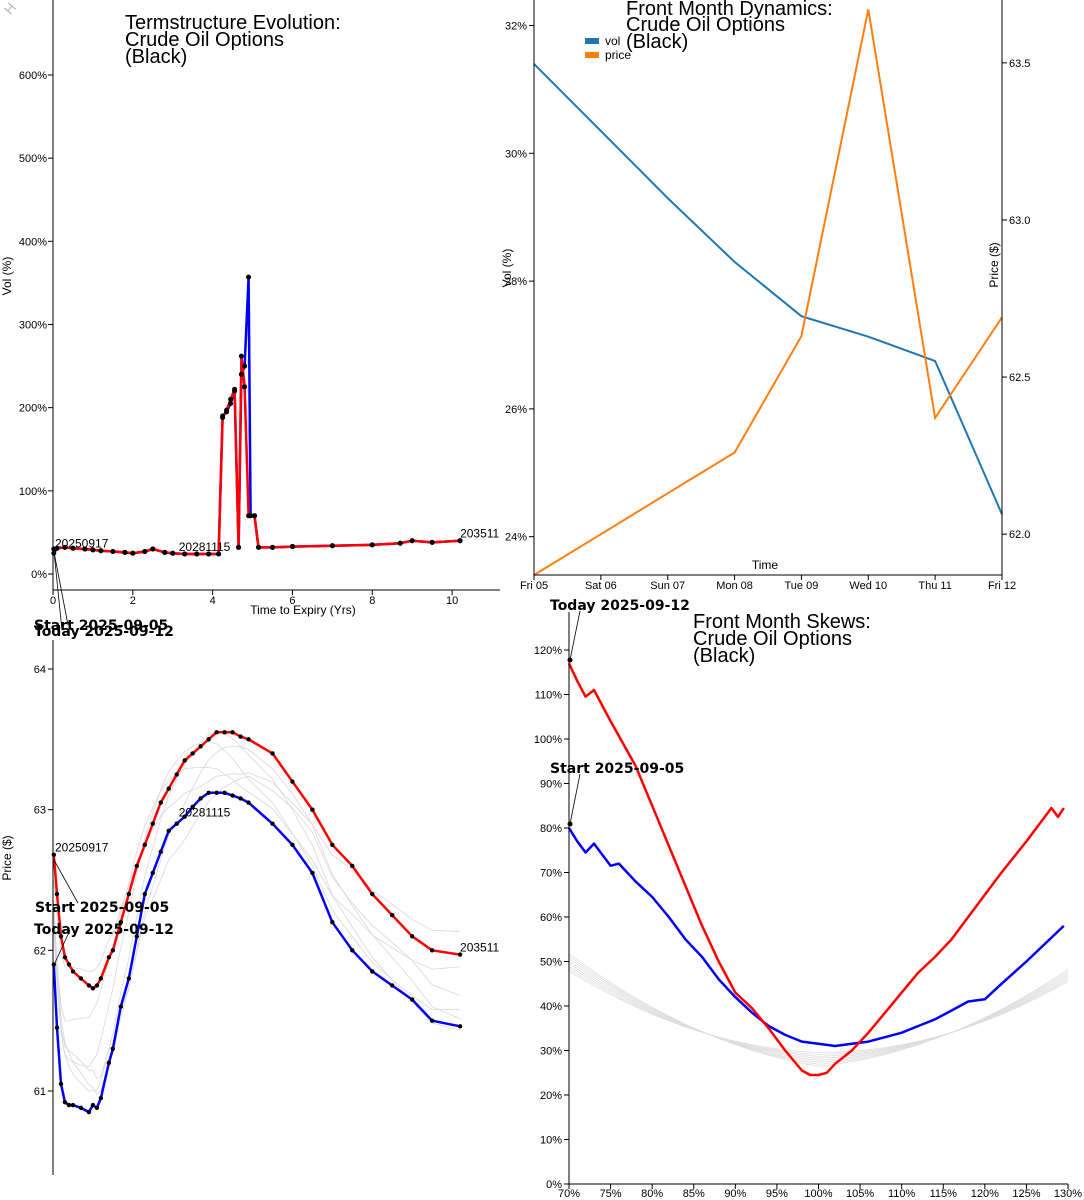 The width and height of the screenshot is (1084, 1200). I want to click on front-skews-x-tick-label: 75%, so click(611, 1194).